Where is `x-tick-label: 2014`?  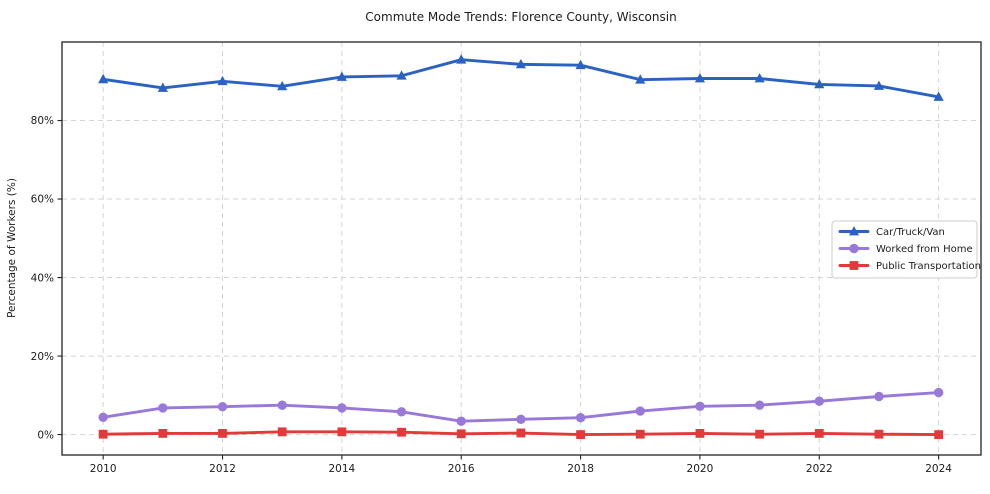
x-tick-label: 2014 is located at coordinates (342, 469).